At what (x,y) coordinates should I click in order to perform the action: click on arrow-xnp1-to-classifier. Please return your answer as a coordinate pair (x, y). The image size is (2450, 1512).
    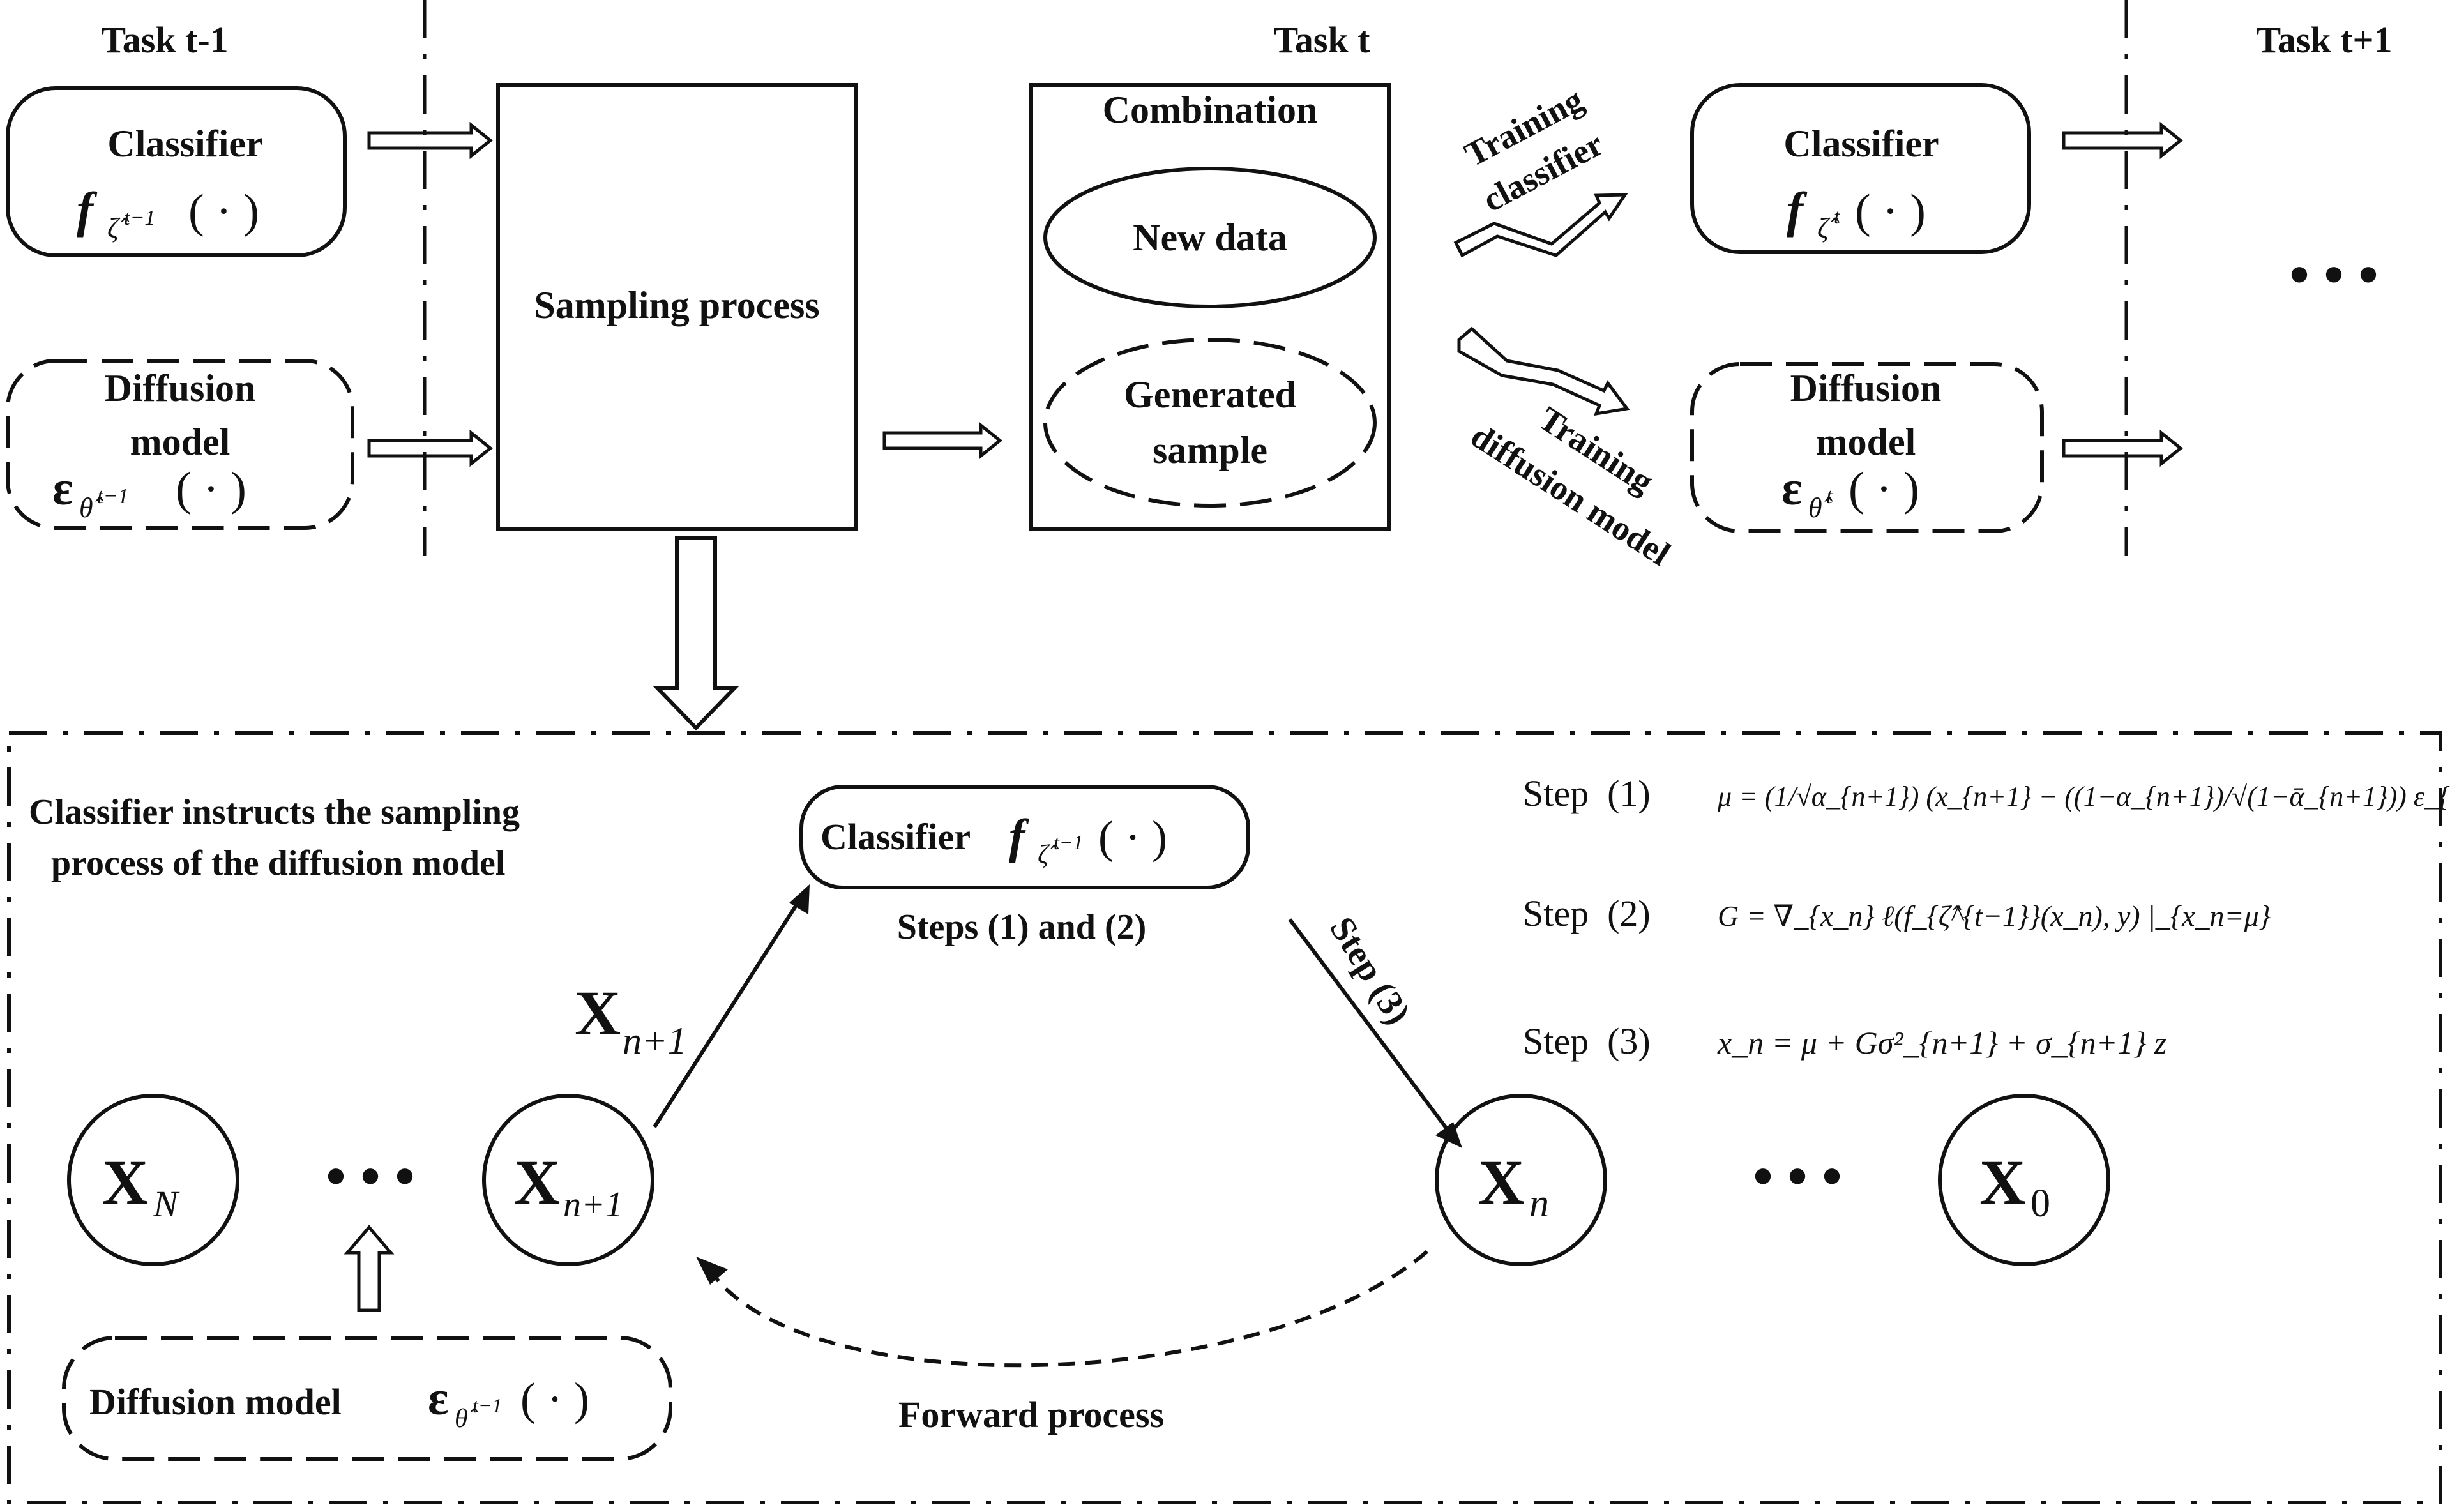
    Looking at the image, I should click on (731, 1006).